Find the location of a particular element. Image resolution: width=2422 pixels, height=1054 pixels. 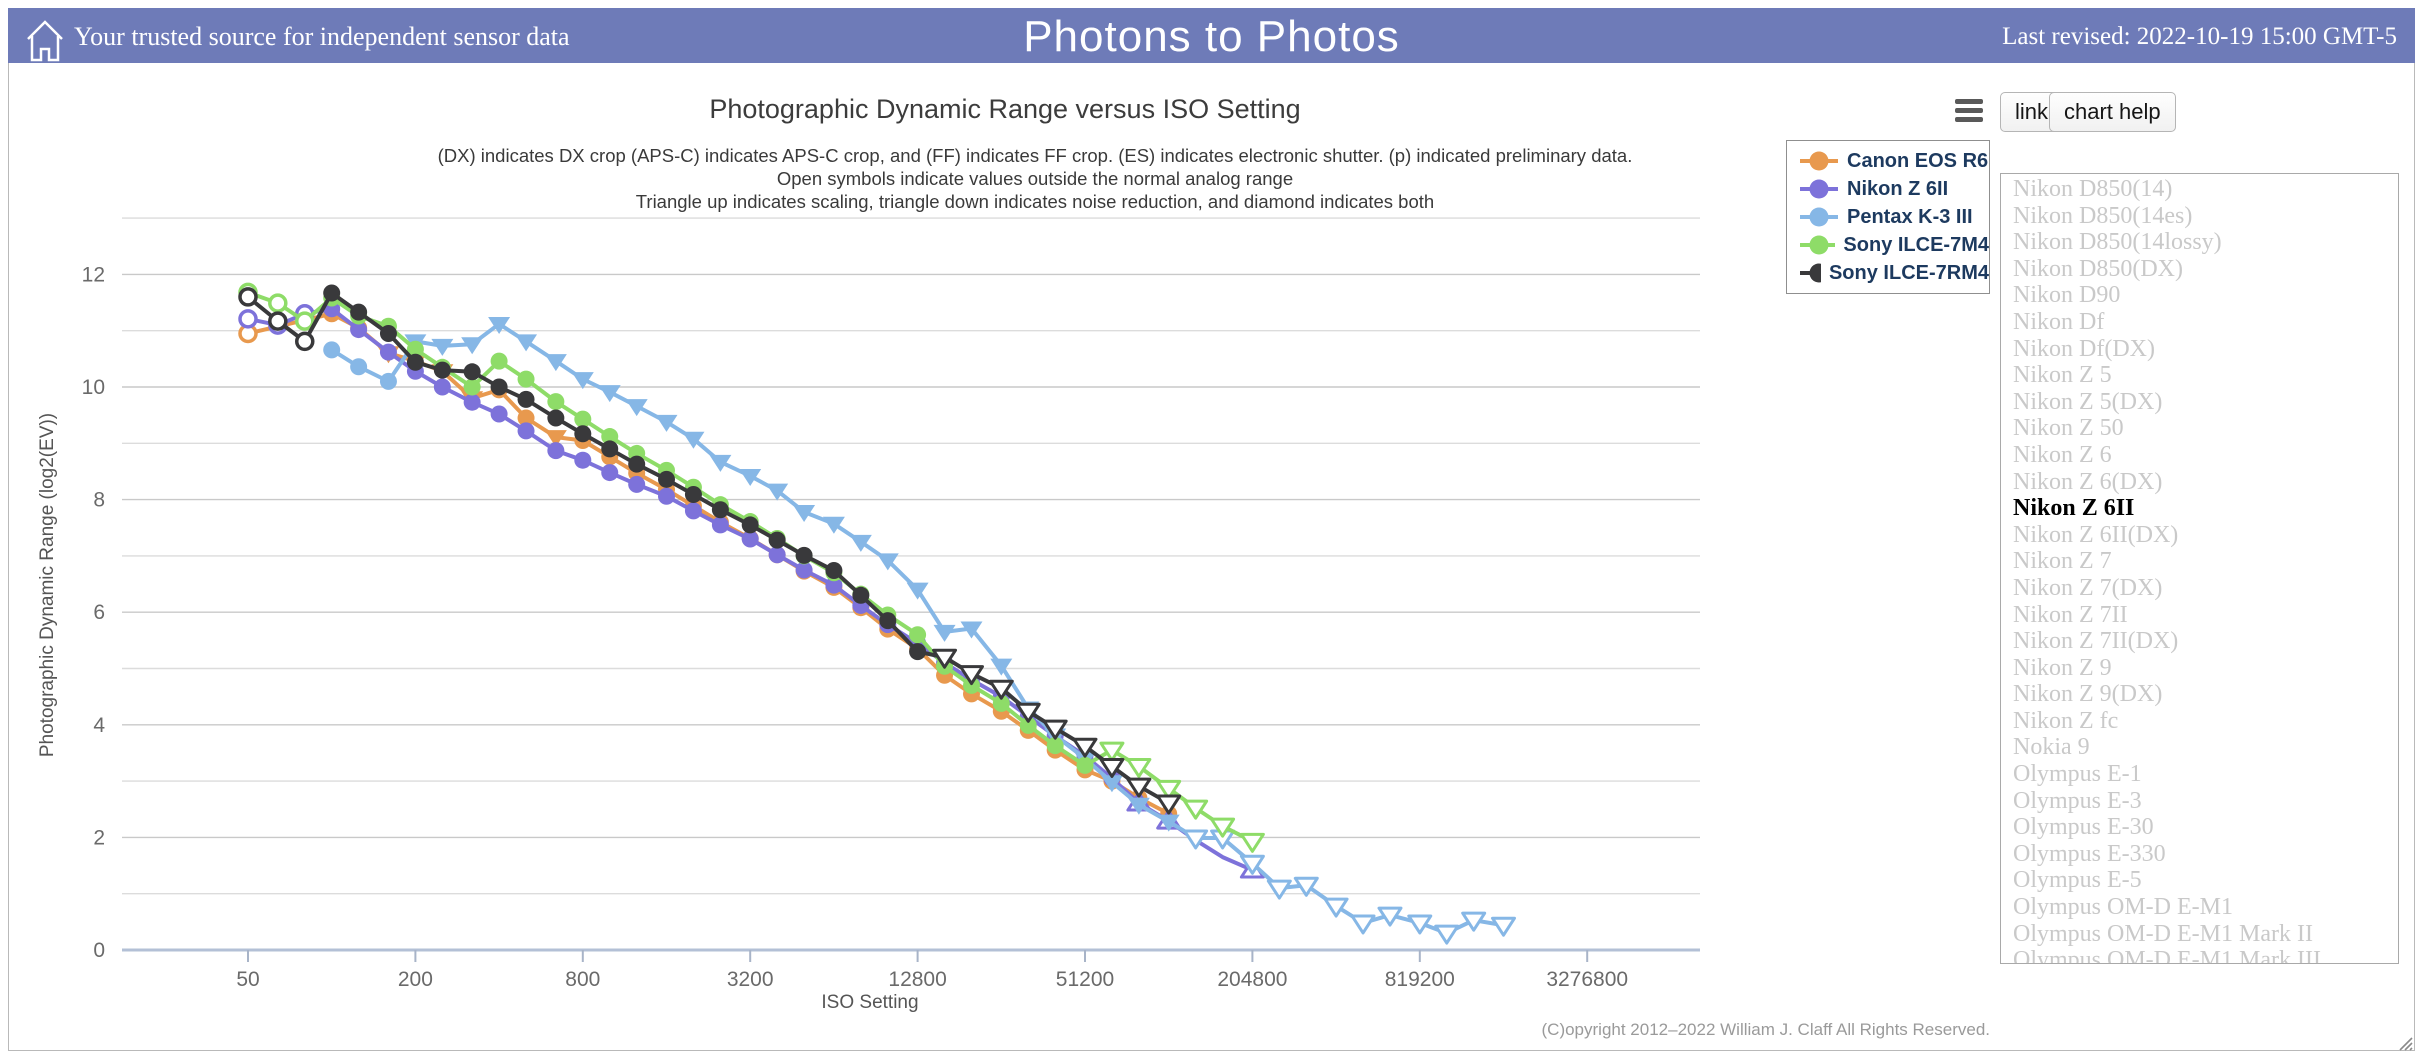

camera-list-item: Olympus E-3 is located at coordinates (2077, 800).